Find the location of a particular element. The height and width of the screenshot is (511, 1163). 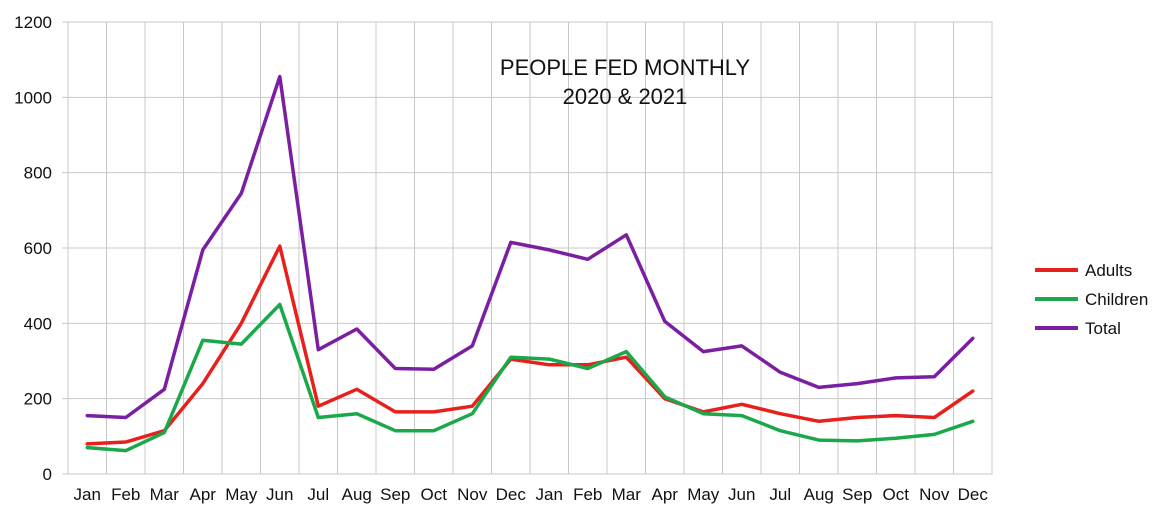

y-tick-label: 1000 is located at coordinates (33, 97).